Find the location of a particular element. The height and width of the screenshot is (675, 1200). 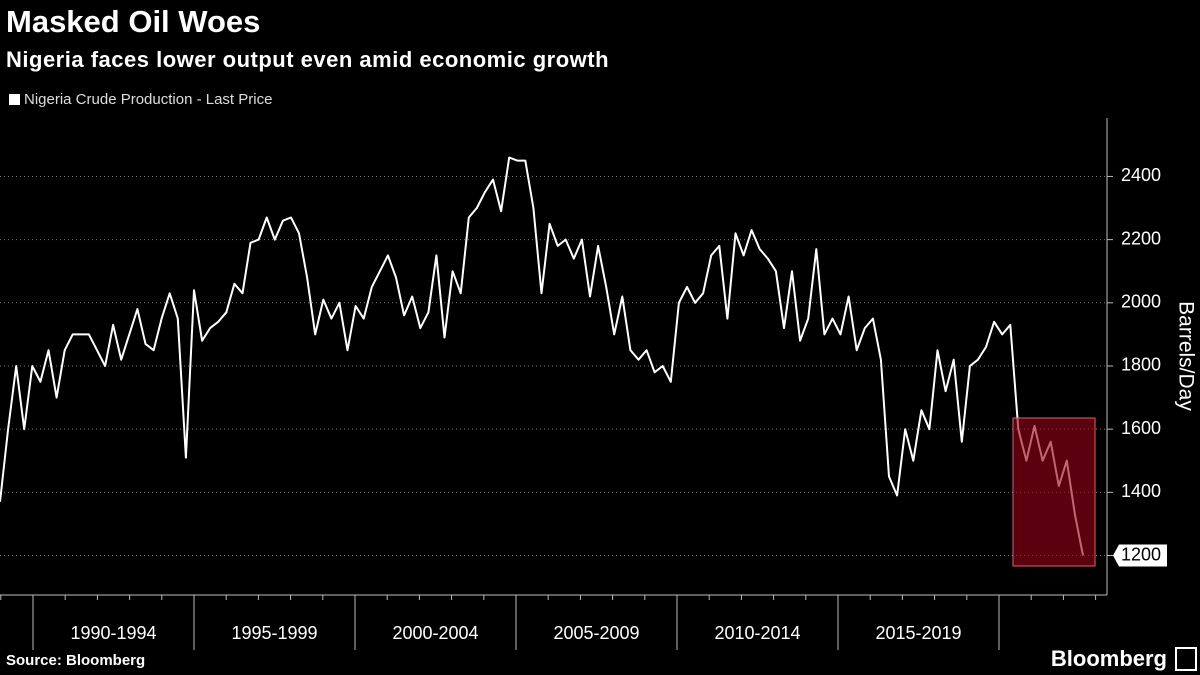

x-group-label: 2010-2014 is located at coordinates (757, 633).